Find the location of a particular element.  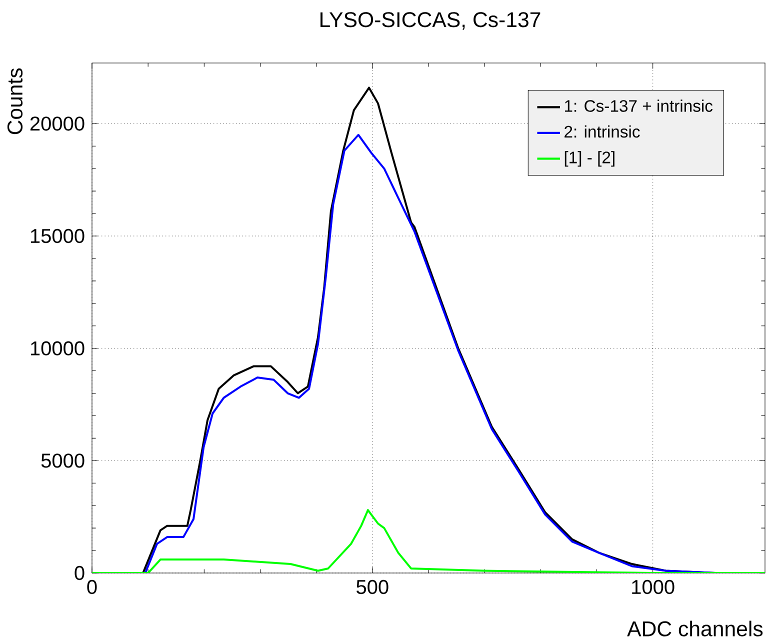

y-tick-label: 20000 is located at coordinates (57, 123).